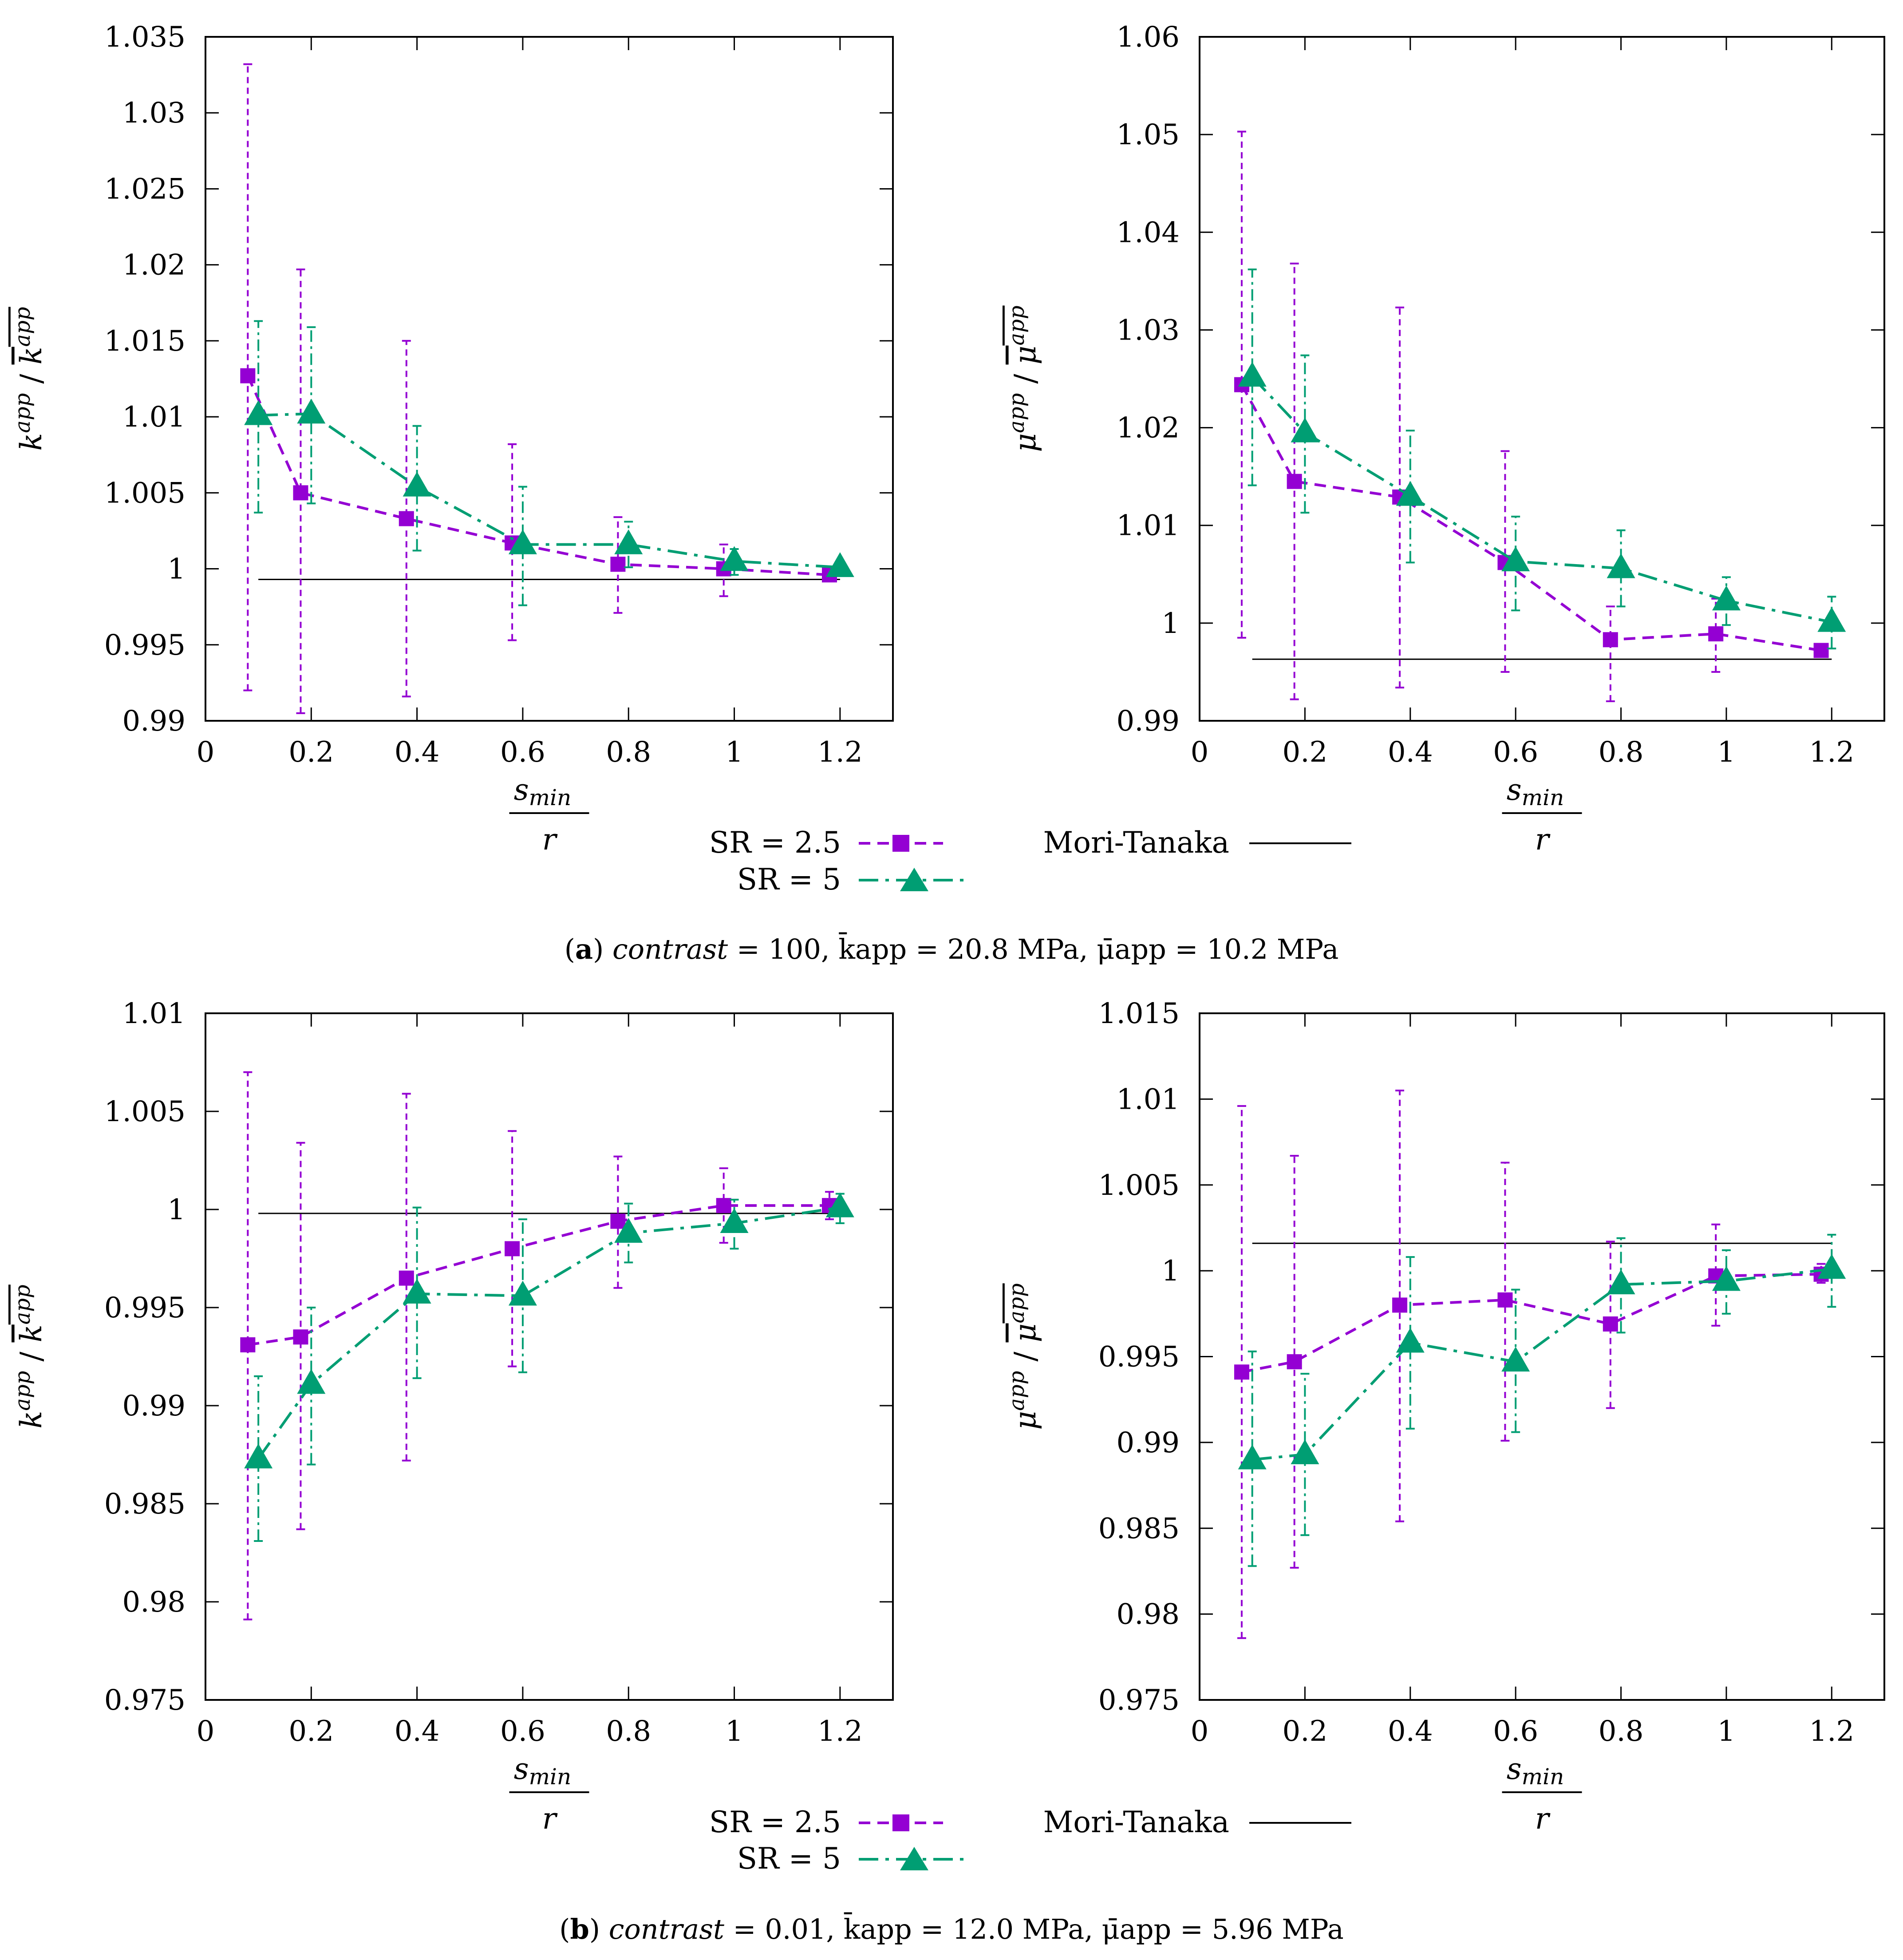 This screenshot has height=1960, width=1903. Describe the element at coordinates (1139, 1185) in the screenshot. I see `y-tick-label: 1.005` at that location.